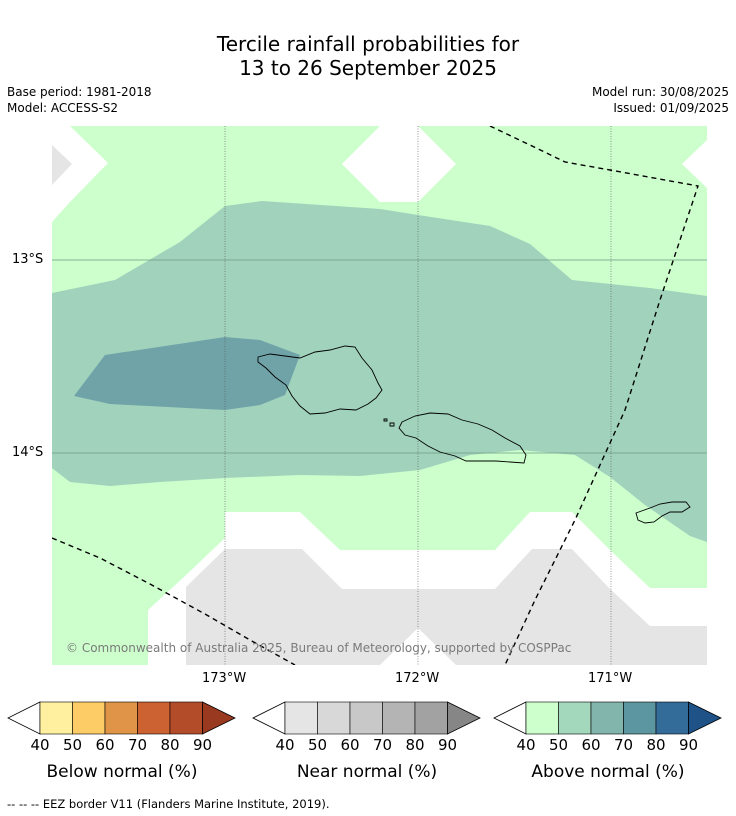 The height and width of the screenshot is (816, 736). Describe the element at coordinates (610, 678) in the screenshot. I see `lon-label-171w: 171°W` at that location.